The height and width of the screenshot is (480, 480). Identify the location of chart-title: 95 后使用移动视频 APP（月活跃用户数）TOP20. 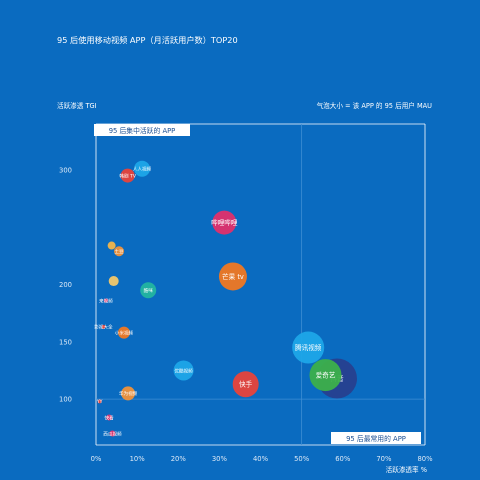
(147, 40).